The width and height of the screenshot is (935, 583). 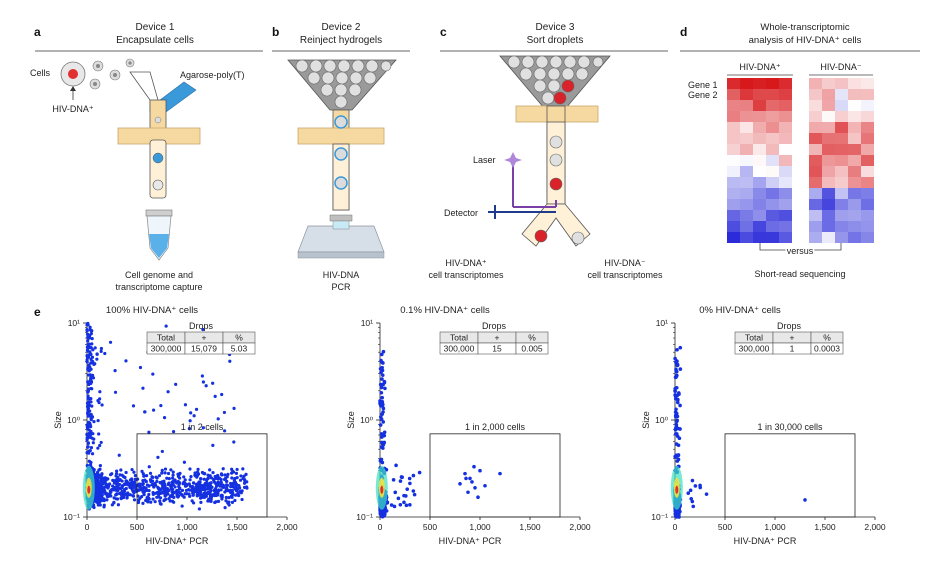 I want to click on table-cell, so click(x=532, y=348).